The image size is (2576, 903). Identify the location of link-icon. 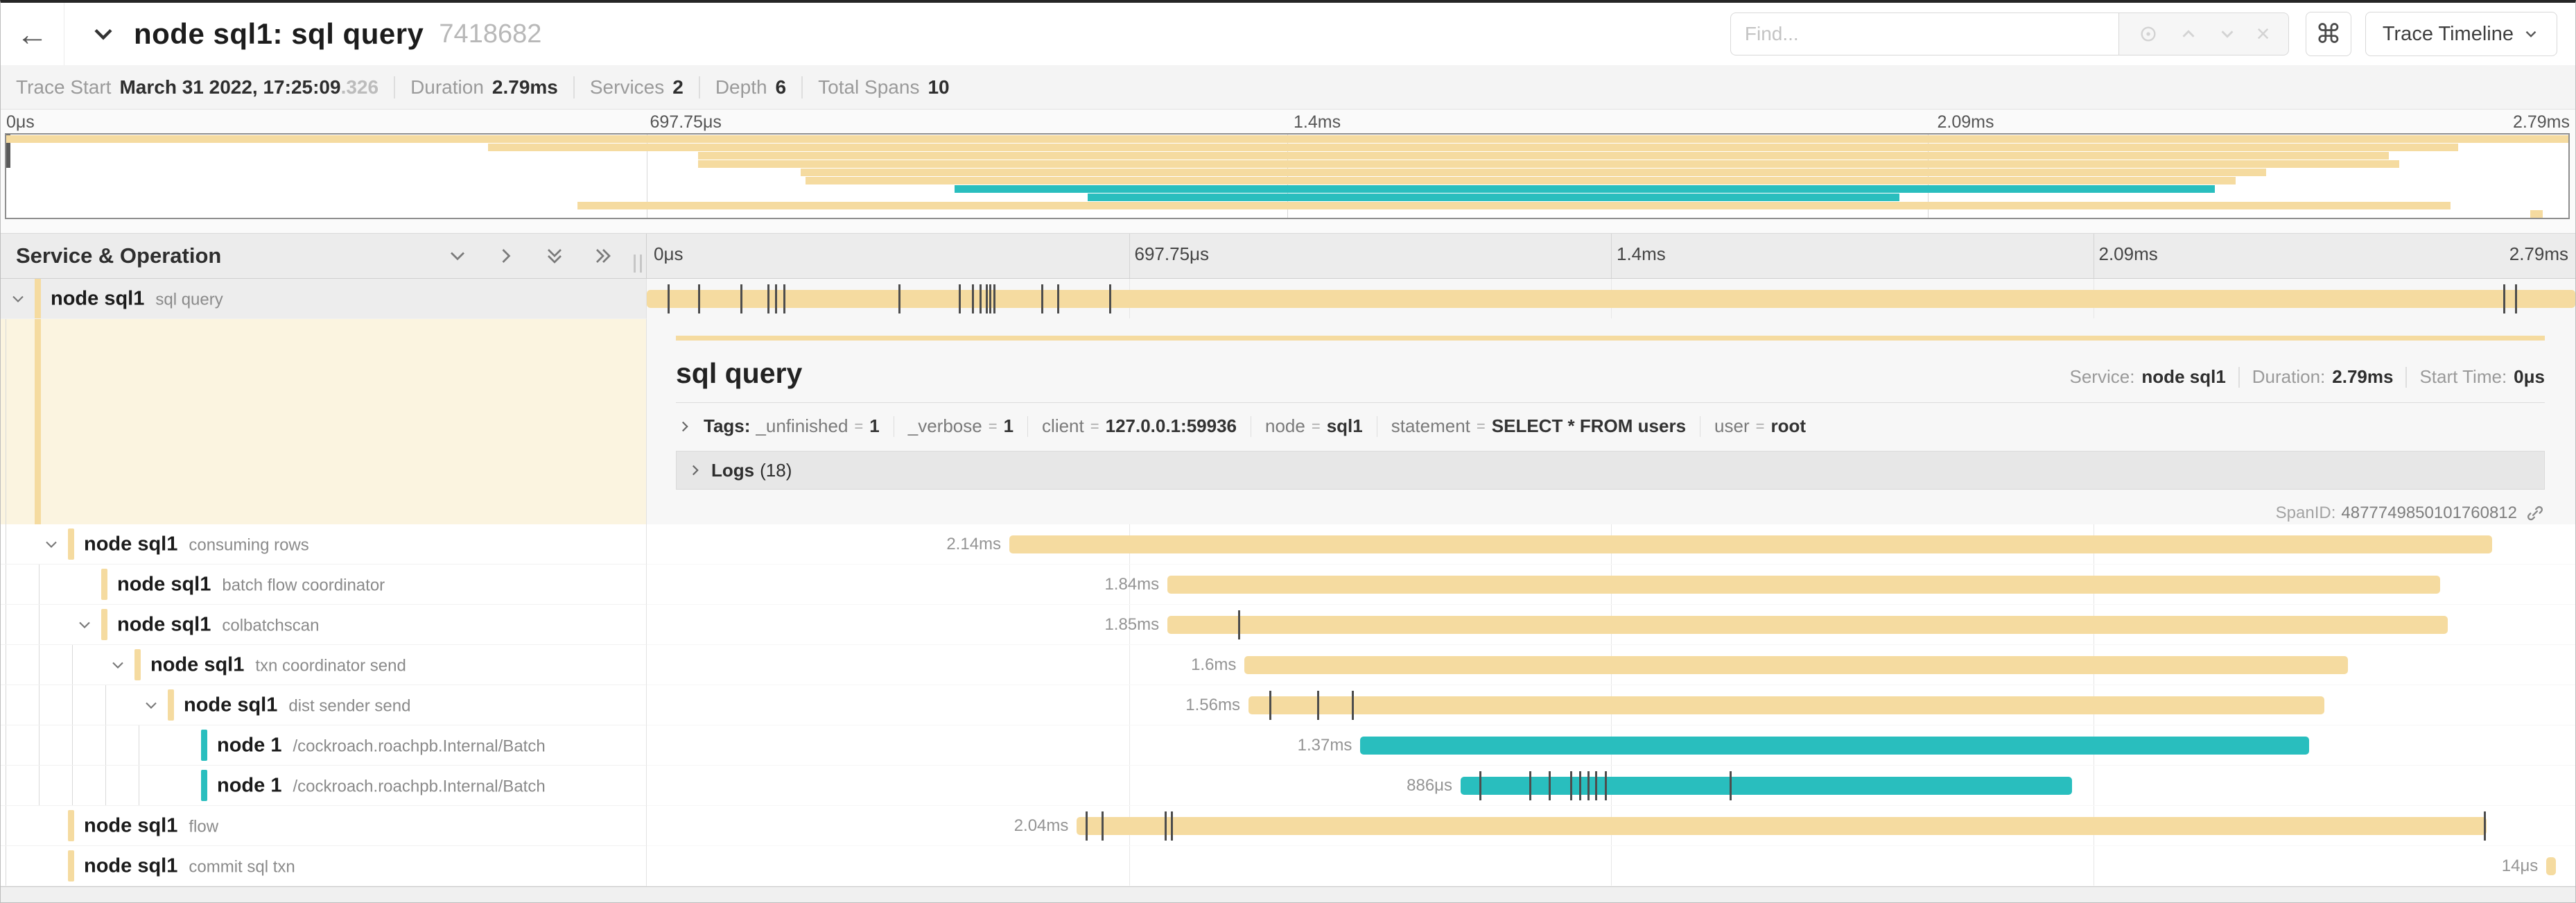
(2535, 513).